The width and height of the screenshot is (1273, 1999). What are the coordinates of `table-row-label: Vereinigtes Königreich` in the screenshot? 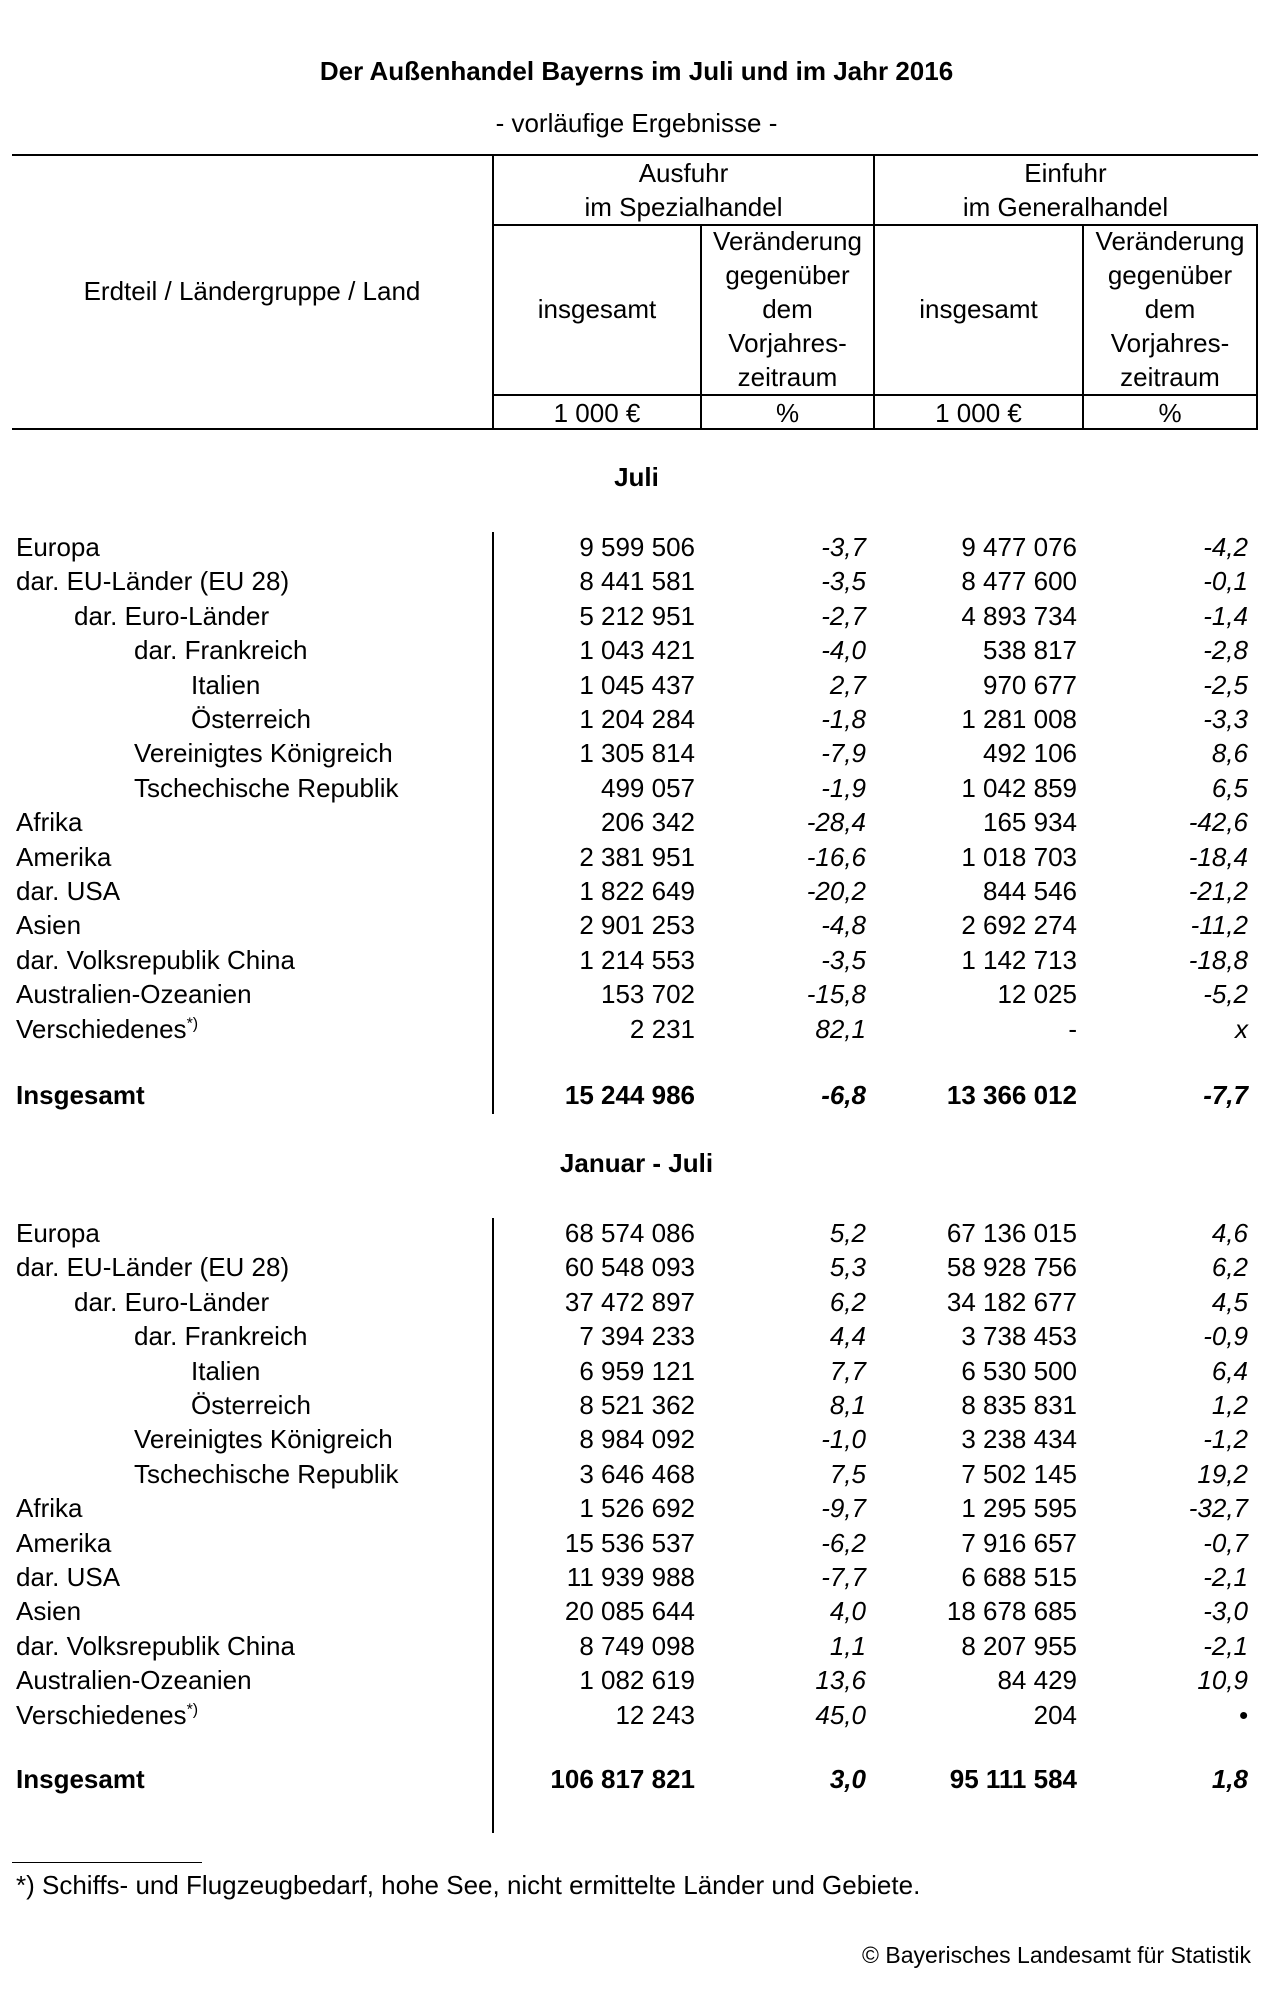 It's located at (263, 1439).